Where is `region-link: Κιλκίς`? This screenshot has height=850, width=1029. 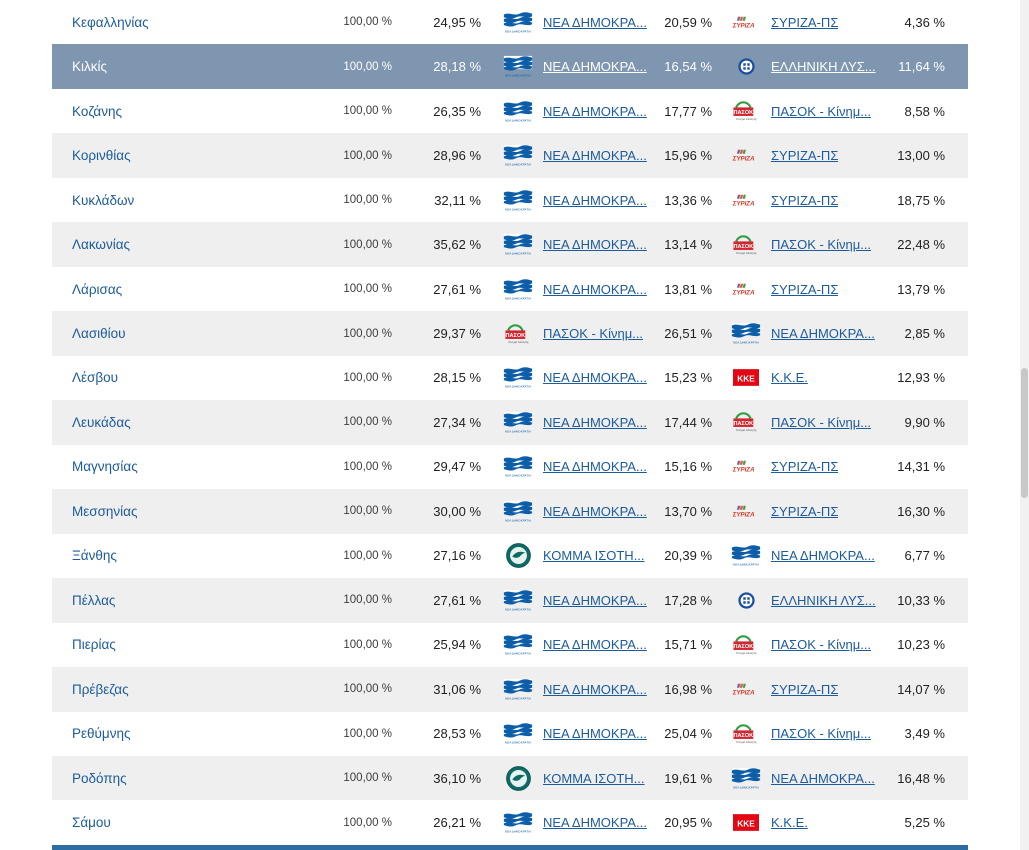 region-link: Κιλκίς is located at coordinates (90, 67).